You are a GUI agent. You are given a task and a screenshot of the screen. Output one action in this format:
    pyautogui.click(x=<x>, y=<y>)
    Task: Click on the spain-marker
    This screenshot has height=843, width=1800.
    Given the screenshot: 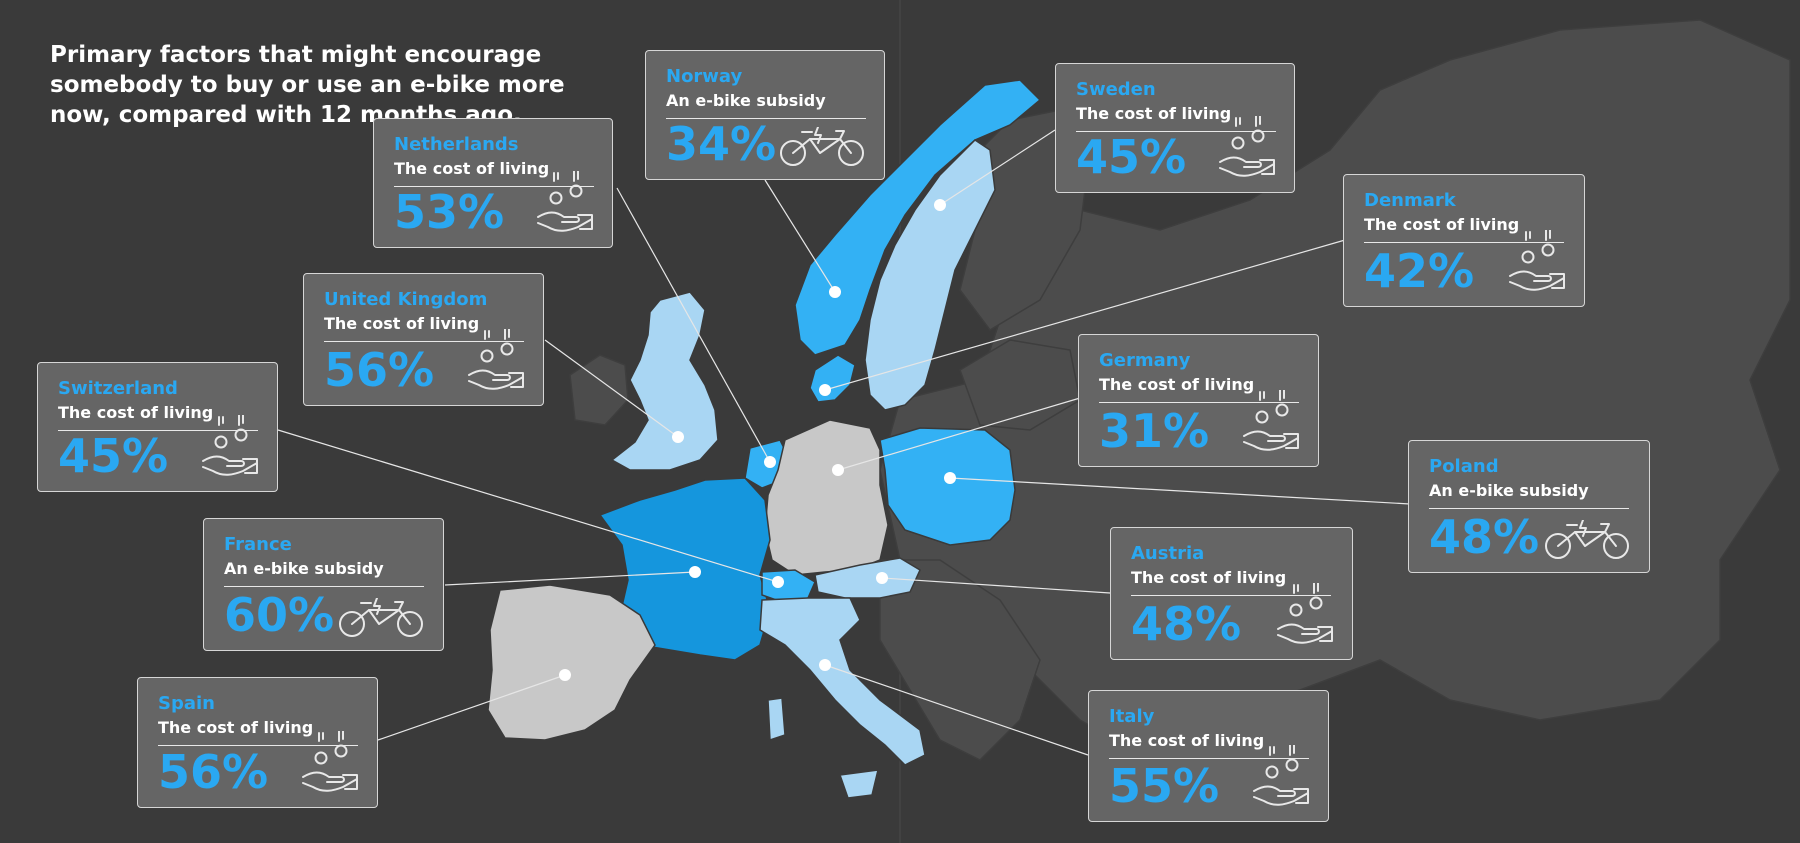 What is the action you would take?
    pyautogui.click(x=565, y=675)
    